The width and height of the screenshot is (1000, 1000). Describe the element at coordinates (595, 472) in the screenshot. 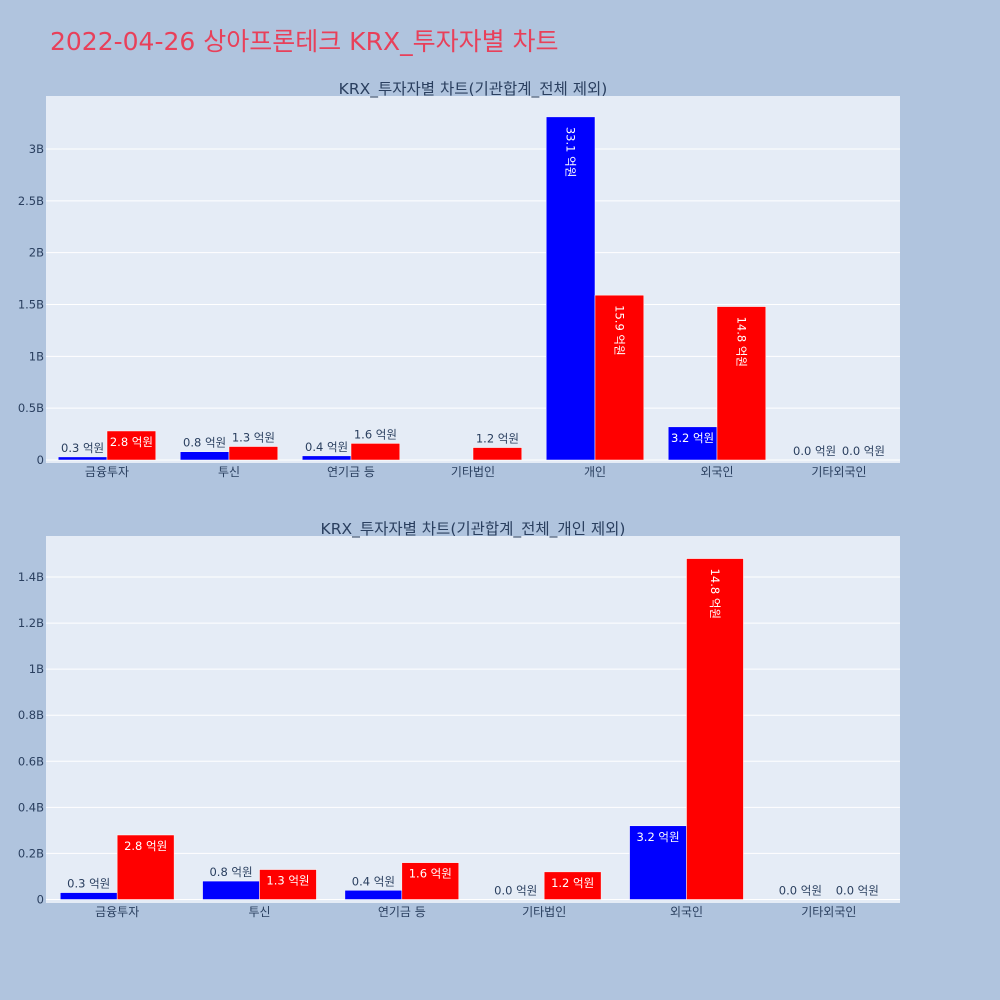

I see `x-tick-label: 개인` at that location.